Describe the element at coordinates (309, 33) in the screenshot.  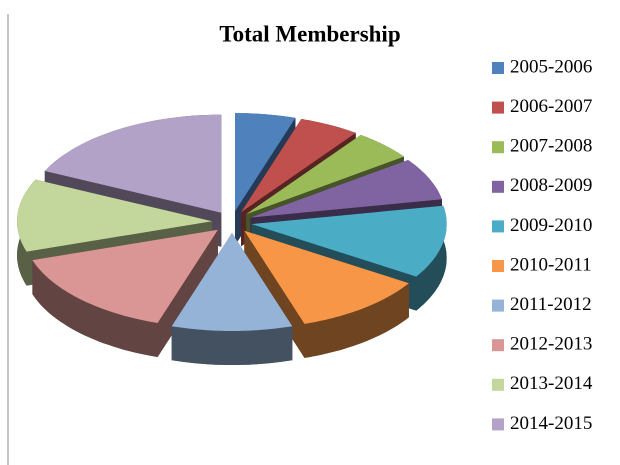
I see `chart-title: Total Membership` at that location.